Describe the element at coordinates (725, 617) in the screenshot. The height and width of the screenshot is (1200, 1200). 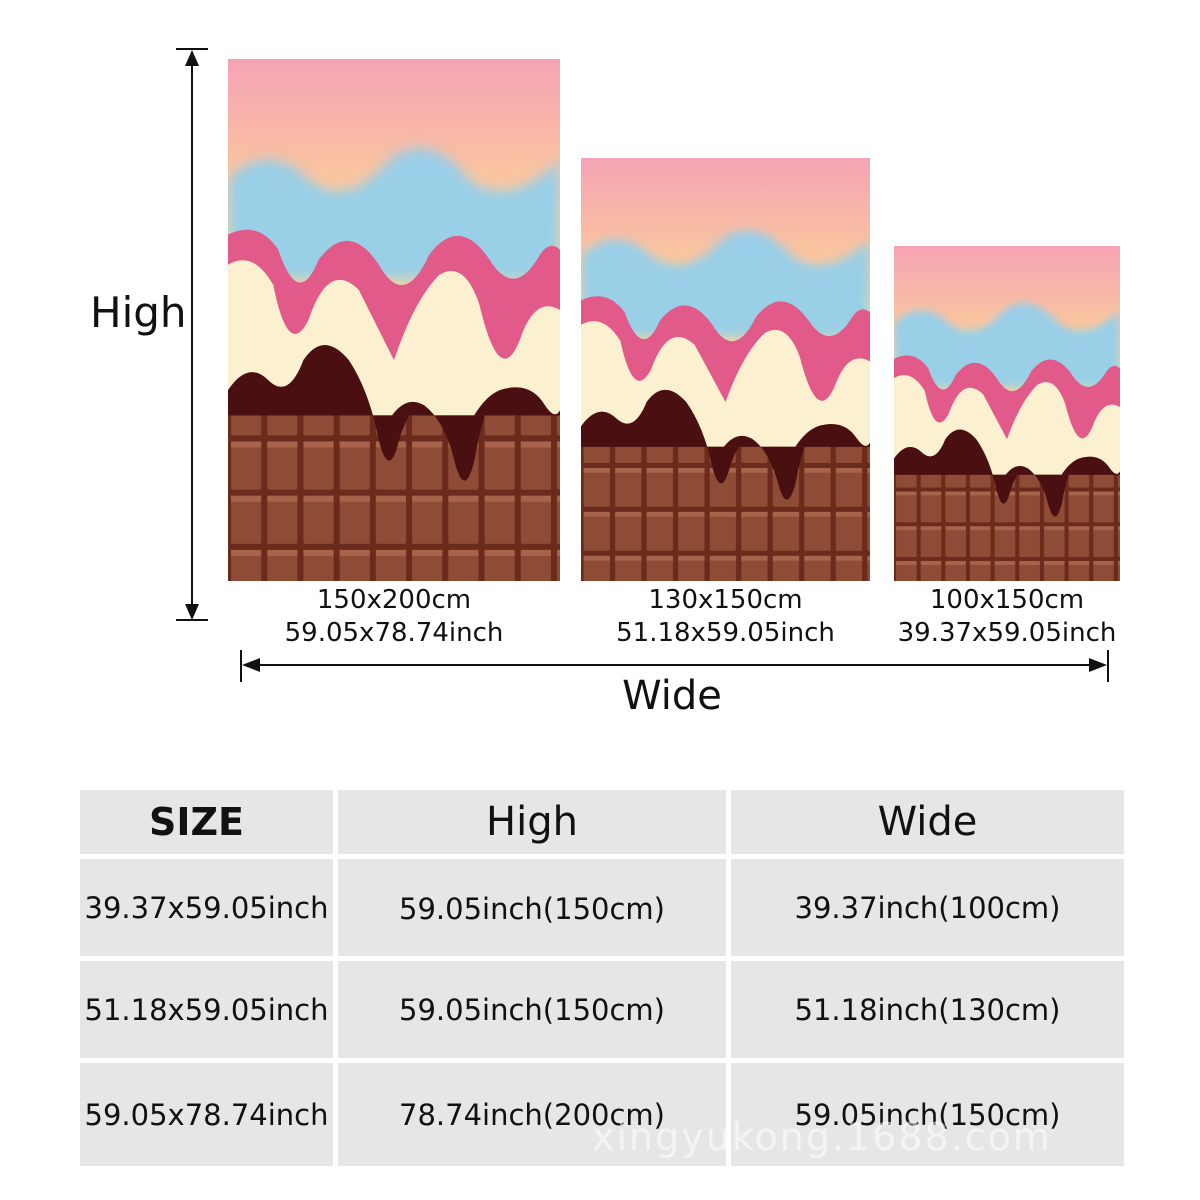
I see `size-caption-medium: 130x150cm 51.18x59.05inch` at that location.